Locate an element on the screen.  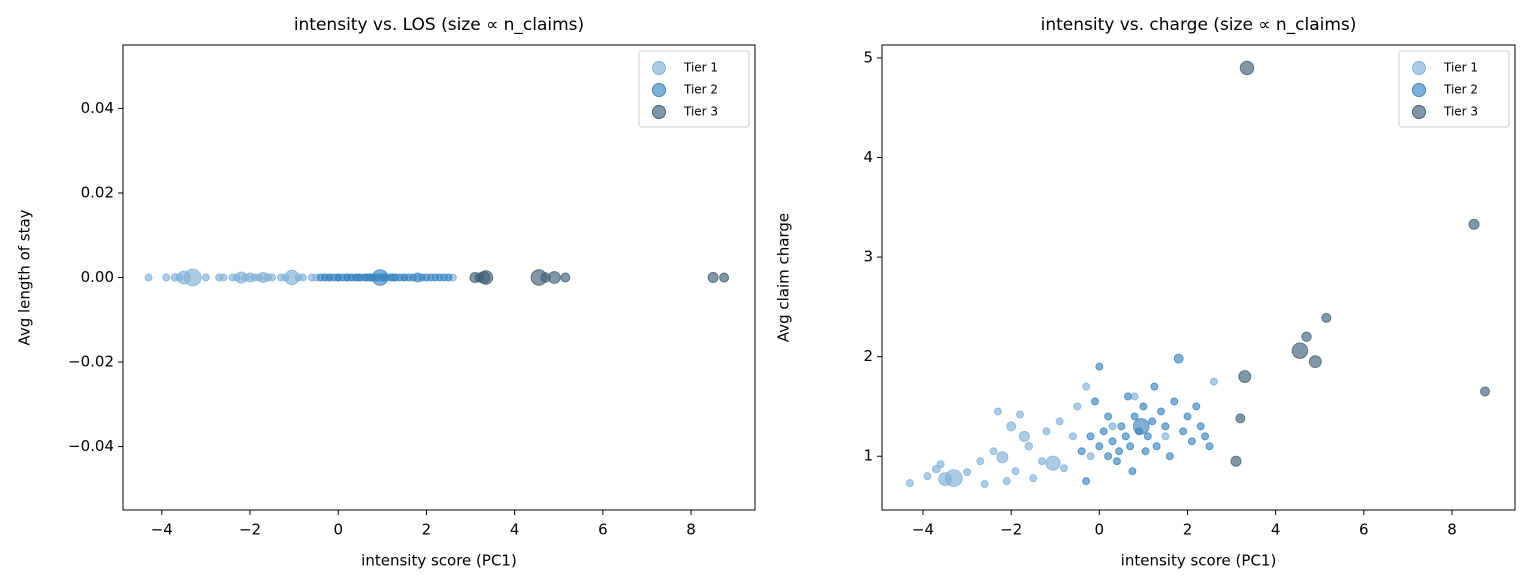
chart-title: intensity vs. LOS (size ∝ n_claims) is located at coordinates (439, 25).